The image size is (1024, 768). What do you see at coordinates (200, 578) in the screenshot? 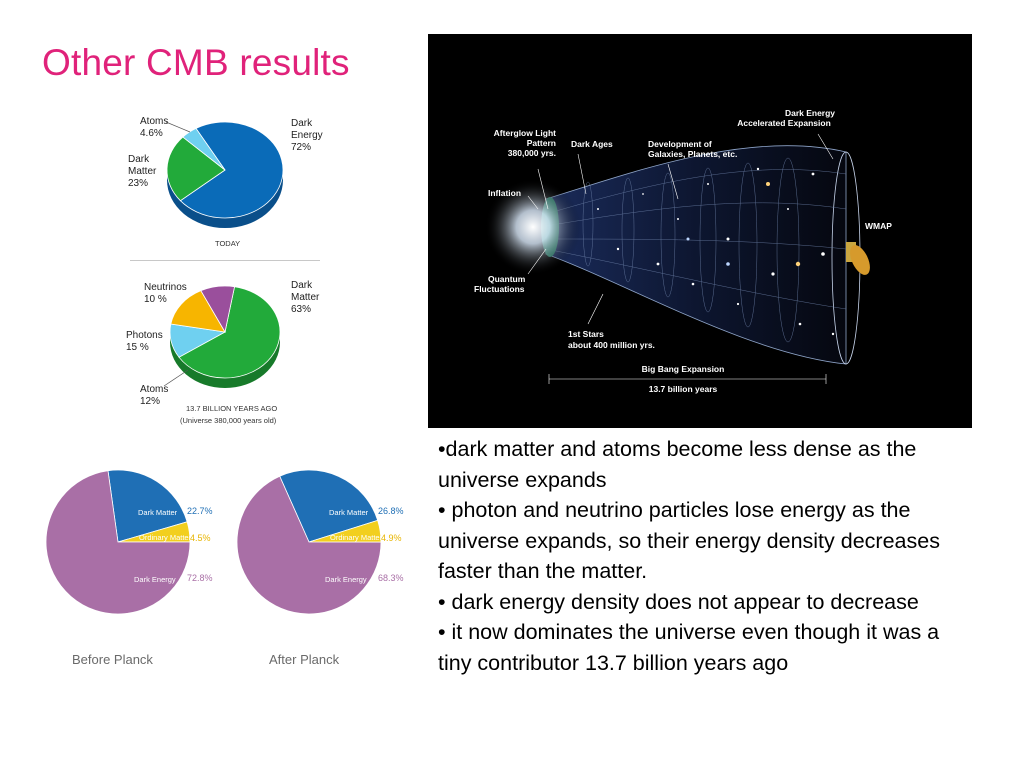
I see `before-dark-energy-value: 72.8%` at bounding box center [200, 578].